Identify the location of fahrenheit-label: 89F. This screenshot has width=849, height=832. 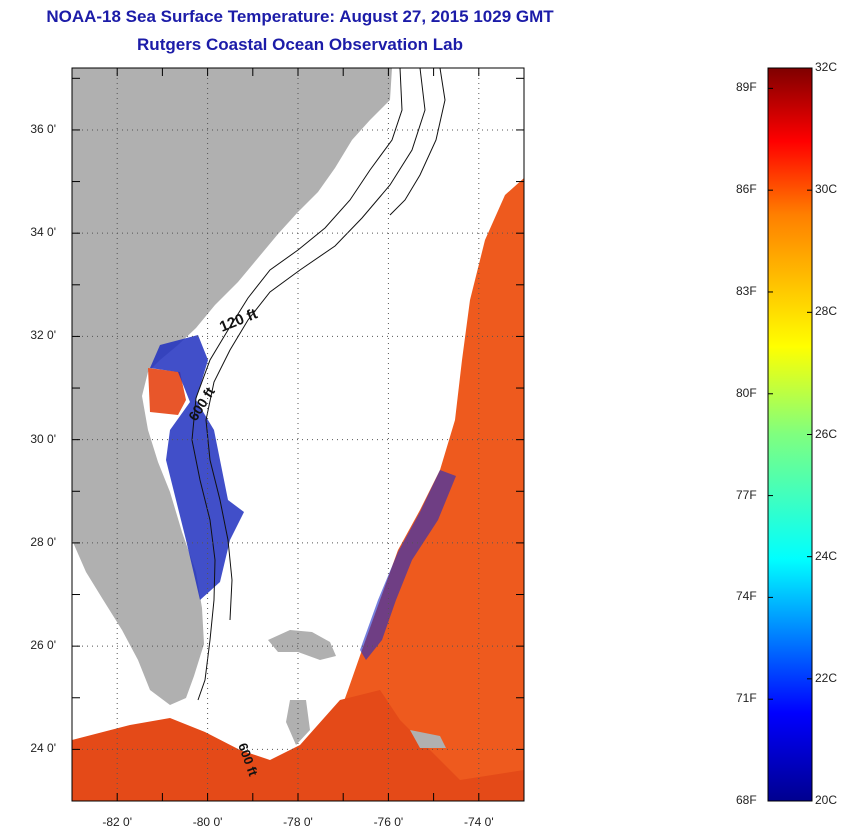
(746, 87).